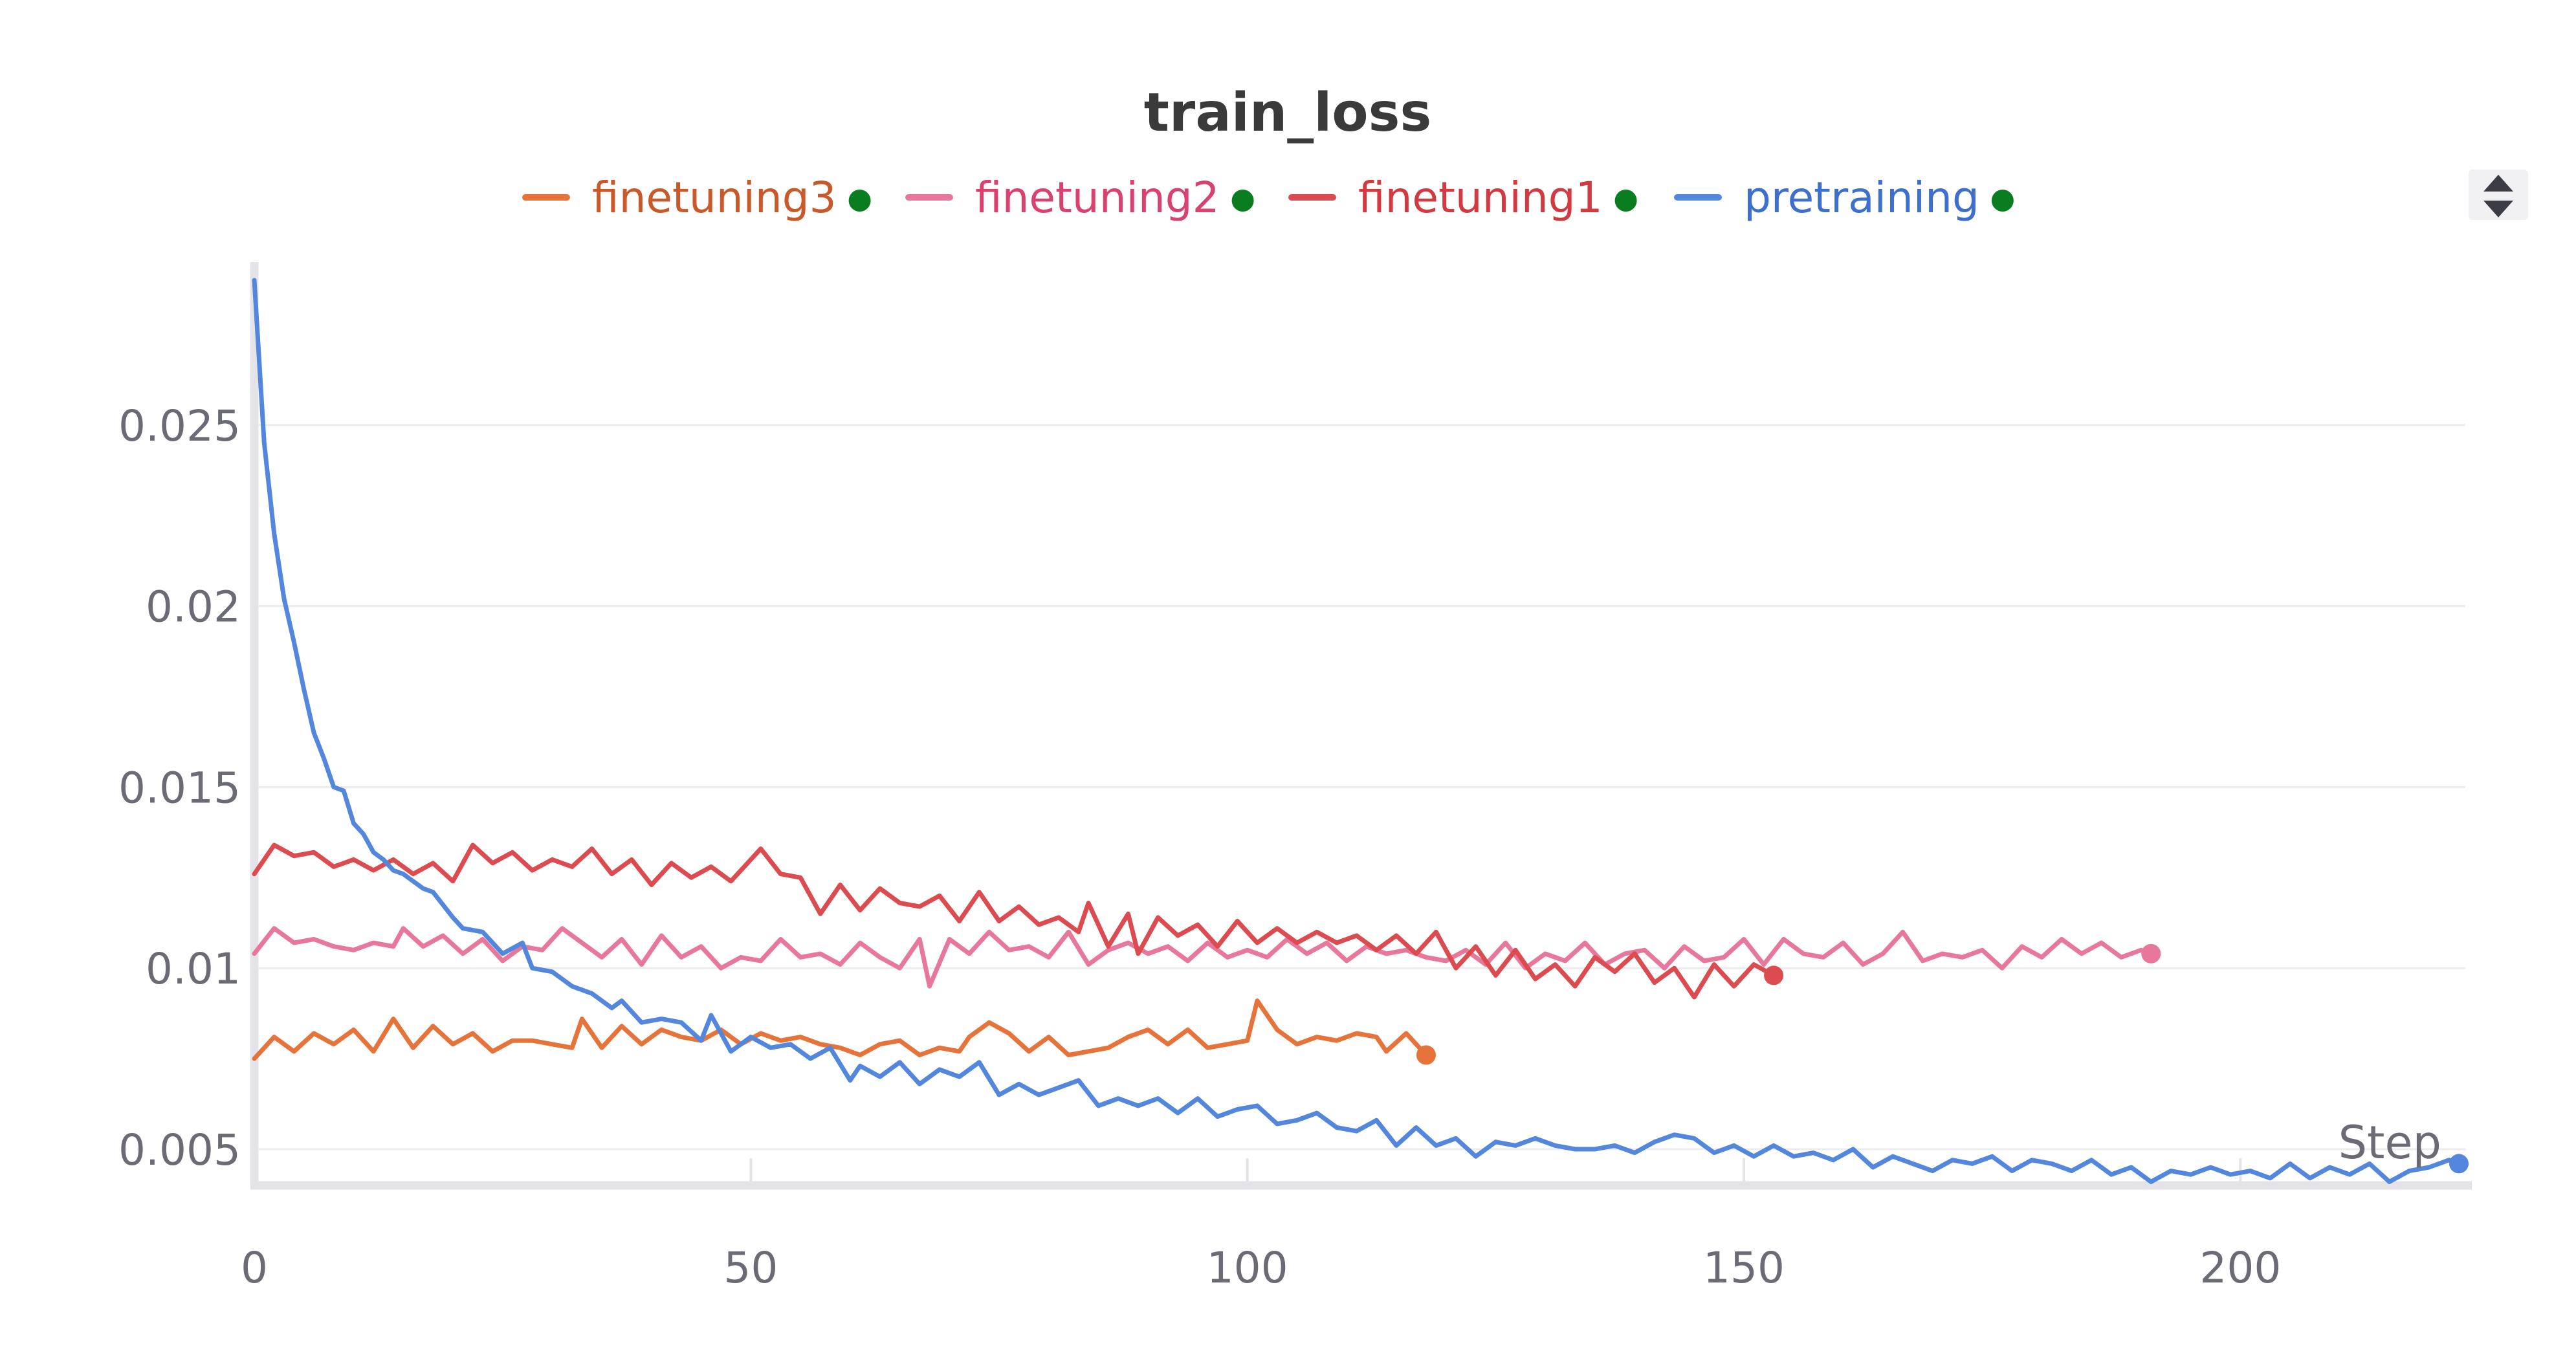 Image resolution: width=2576 pixels, height=1353 pixels. I want to click on y-tick-label: 0.01, so click(193, 969).